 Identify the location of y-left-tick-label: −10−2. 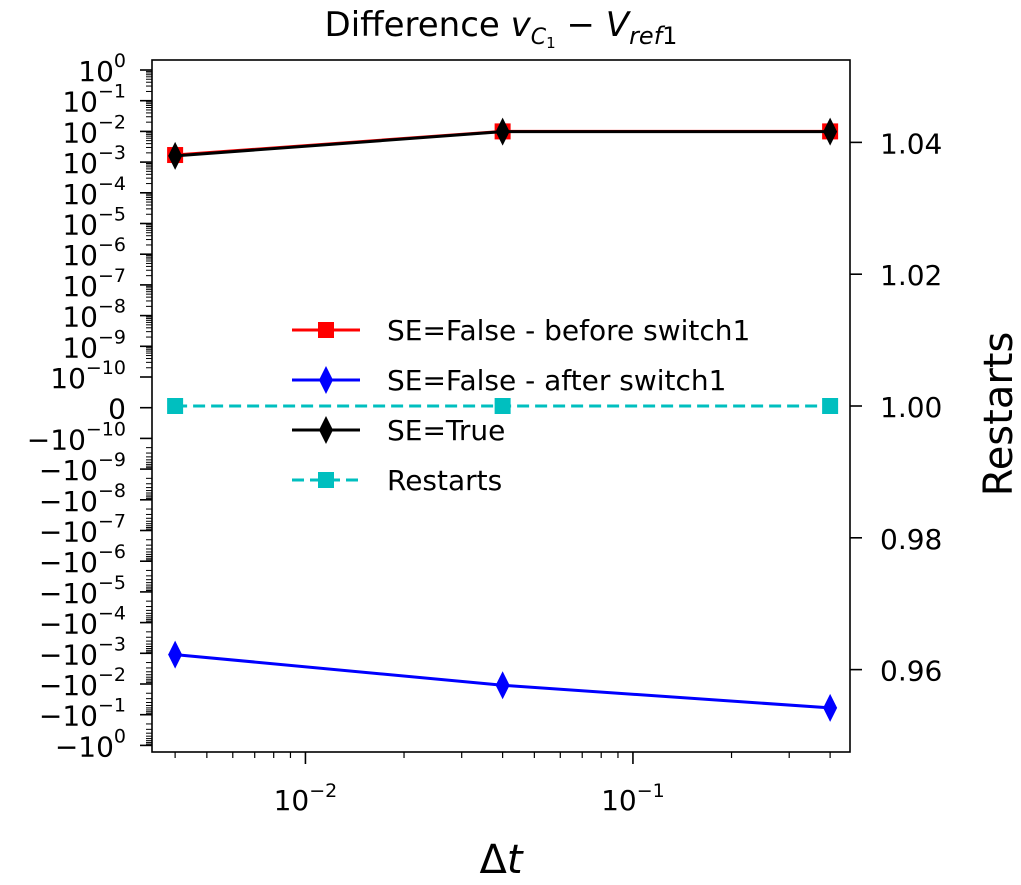
(82, 683).